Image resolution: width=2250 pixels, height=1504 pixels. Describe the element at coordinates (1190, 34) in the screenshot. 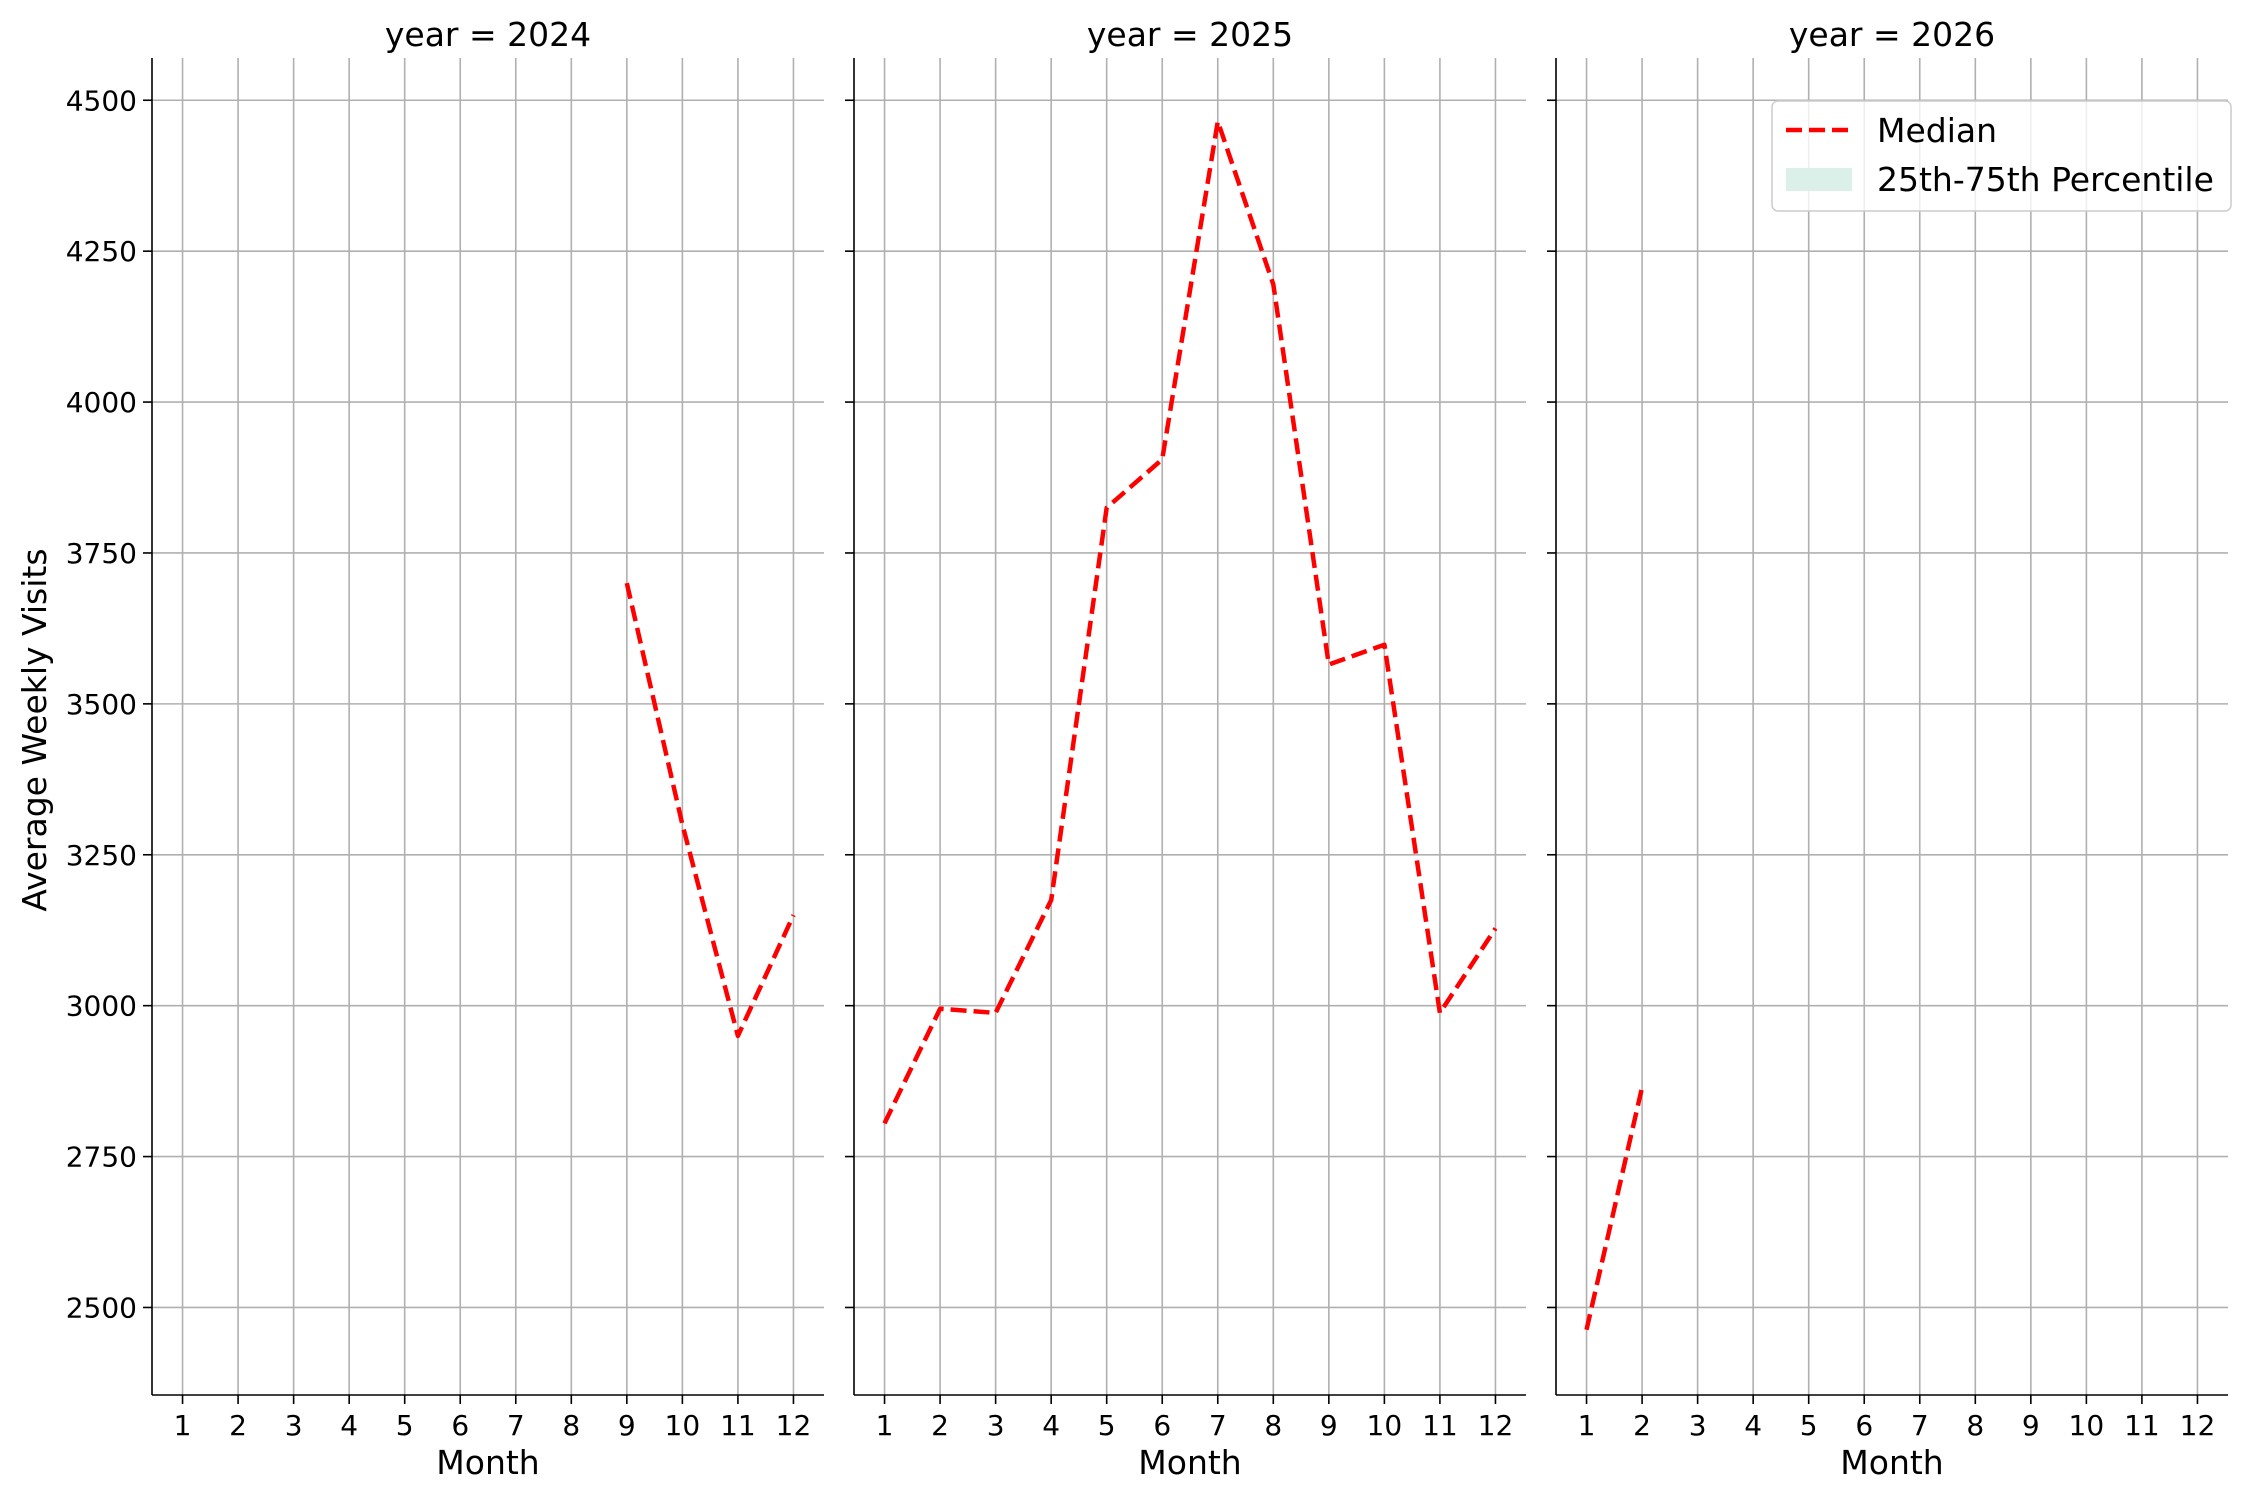

I see `panel-title: year = 2025` at that location.